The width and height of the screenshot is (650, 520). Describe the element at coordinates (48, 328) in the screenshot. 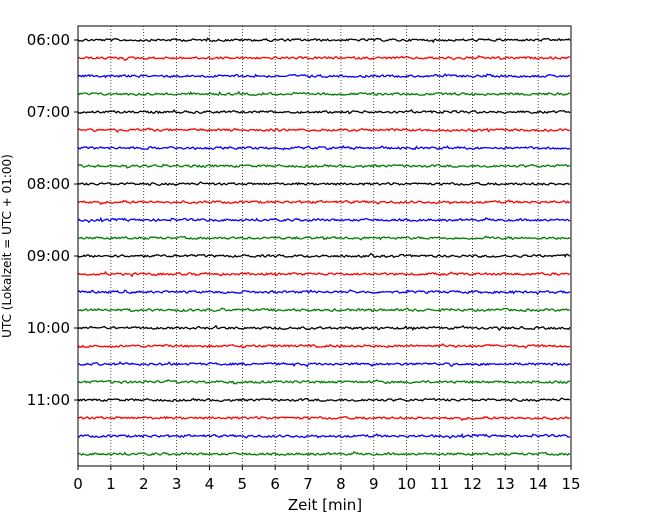

I see `y-tick-label: 10:00` at that location.